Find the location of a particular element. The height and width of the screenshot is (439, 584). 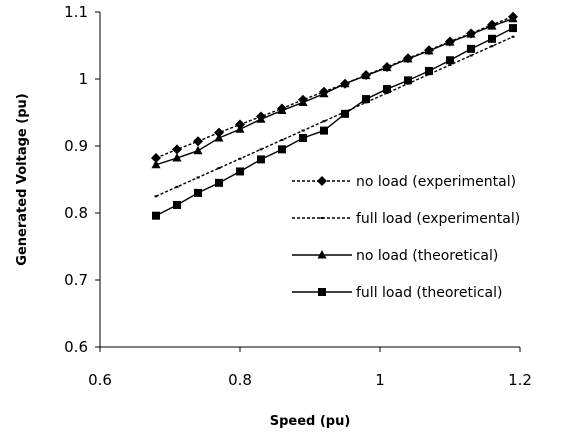

y-tick-label: 0.9 is located at coordinates (76, 146).